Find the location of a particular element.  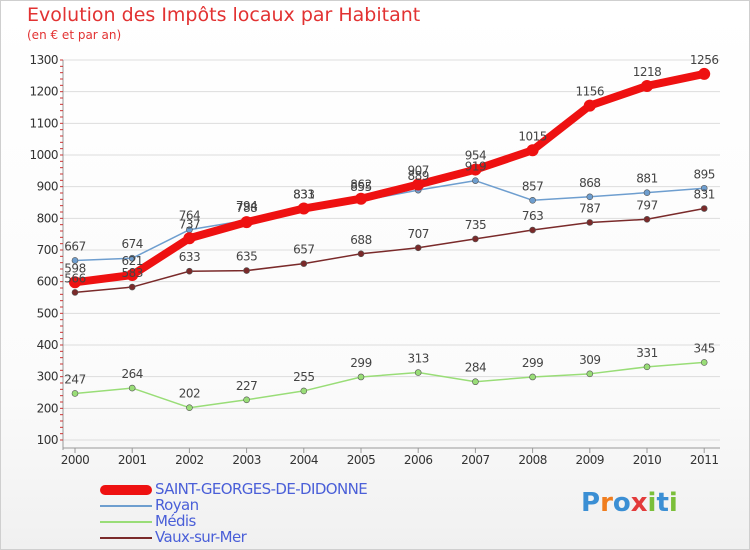

legend-swatch-royan is located at coordinates (126, 506).